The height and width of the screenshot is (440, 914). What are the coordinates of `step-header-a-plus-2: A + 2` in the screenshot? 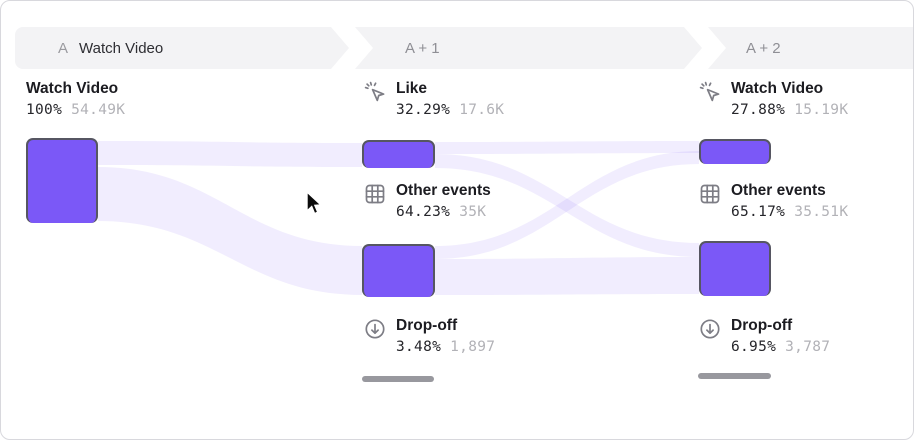 It's located at (810, 48).